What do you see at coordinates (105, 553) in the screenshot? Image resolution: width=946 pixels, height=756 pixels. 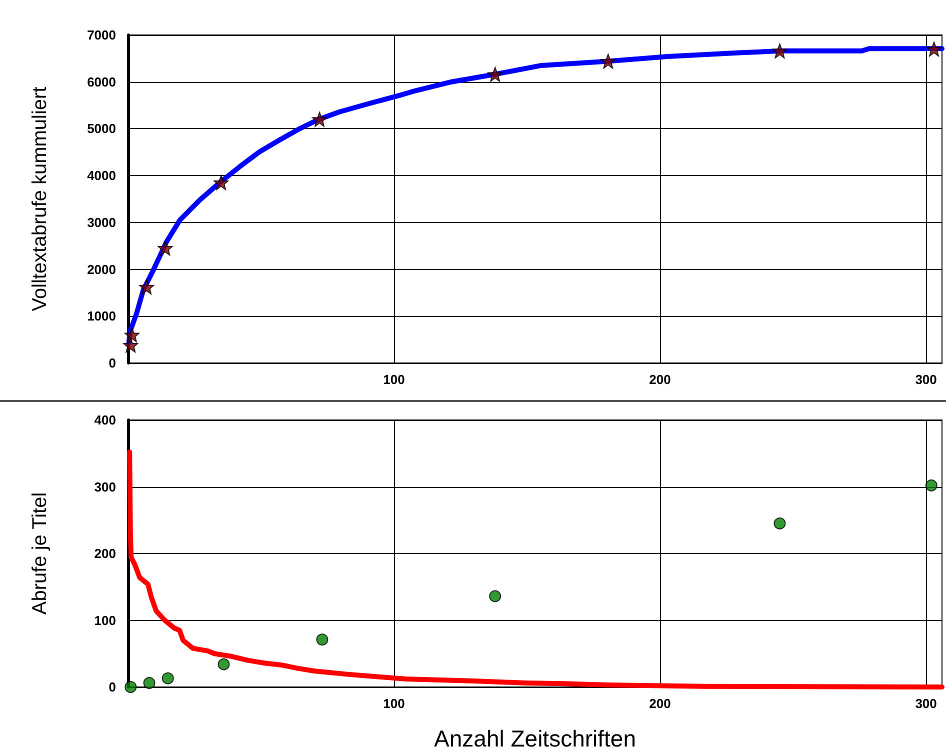 I see `y-tick-label: 200` at bounding box center [105, 553].